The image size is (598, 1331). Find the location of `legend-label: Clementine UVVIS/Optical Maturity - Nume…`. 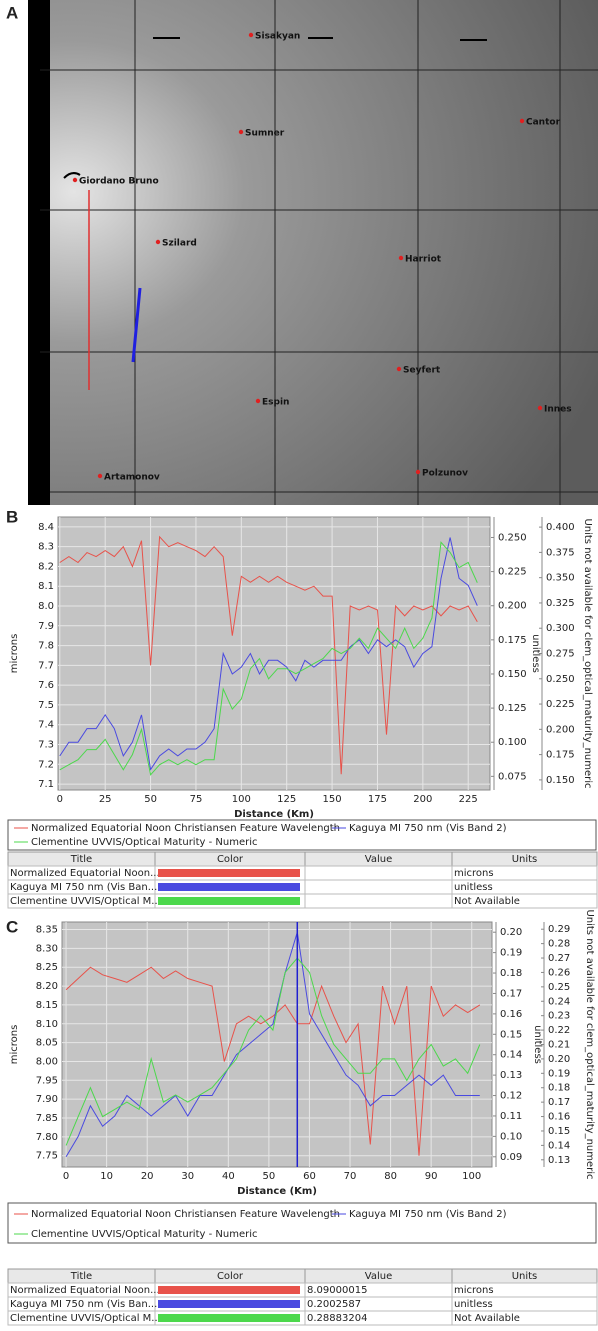

legend-label: Clementine UVVIS/Optical Maturity - Nume… is located at coordinates (144, 842).